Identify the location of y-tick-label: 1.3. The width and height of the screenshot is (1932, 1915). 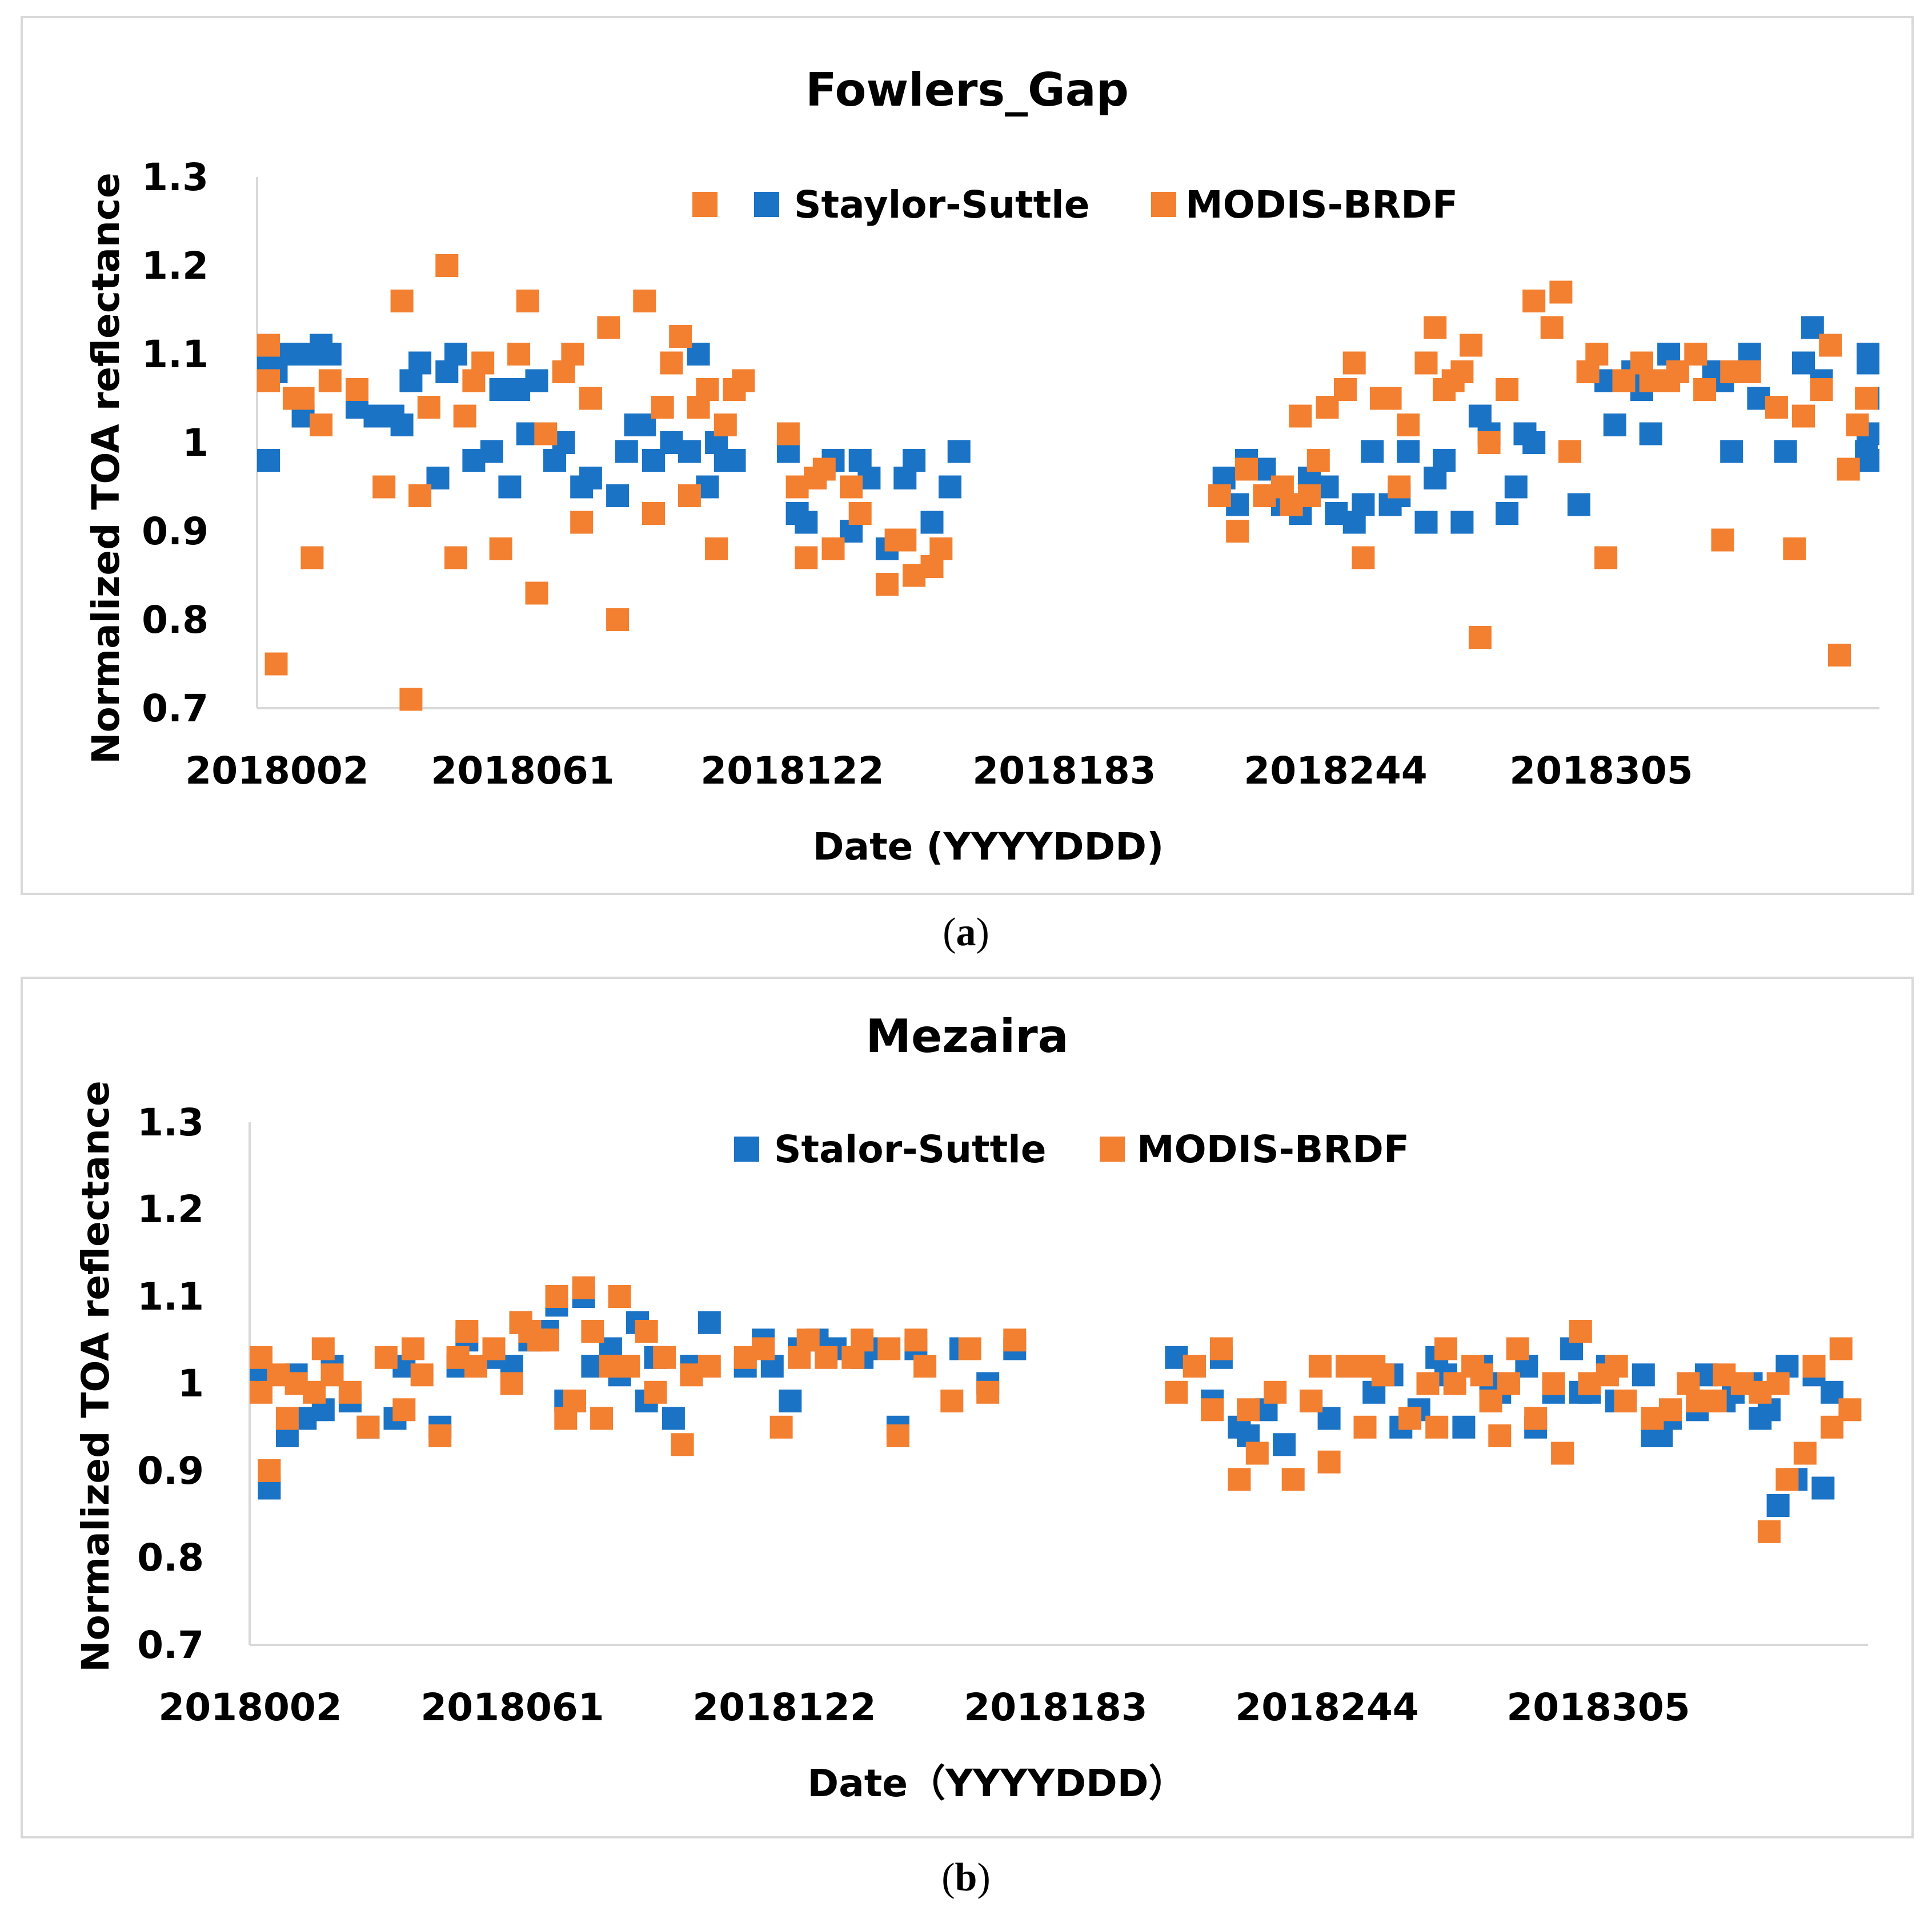
(175, 177).